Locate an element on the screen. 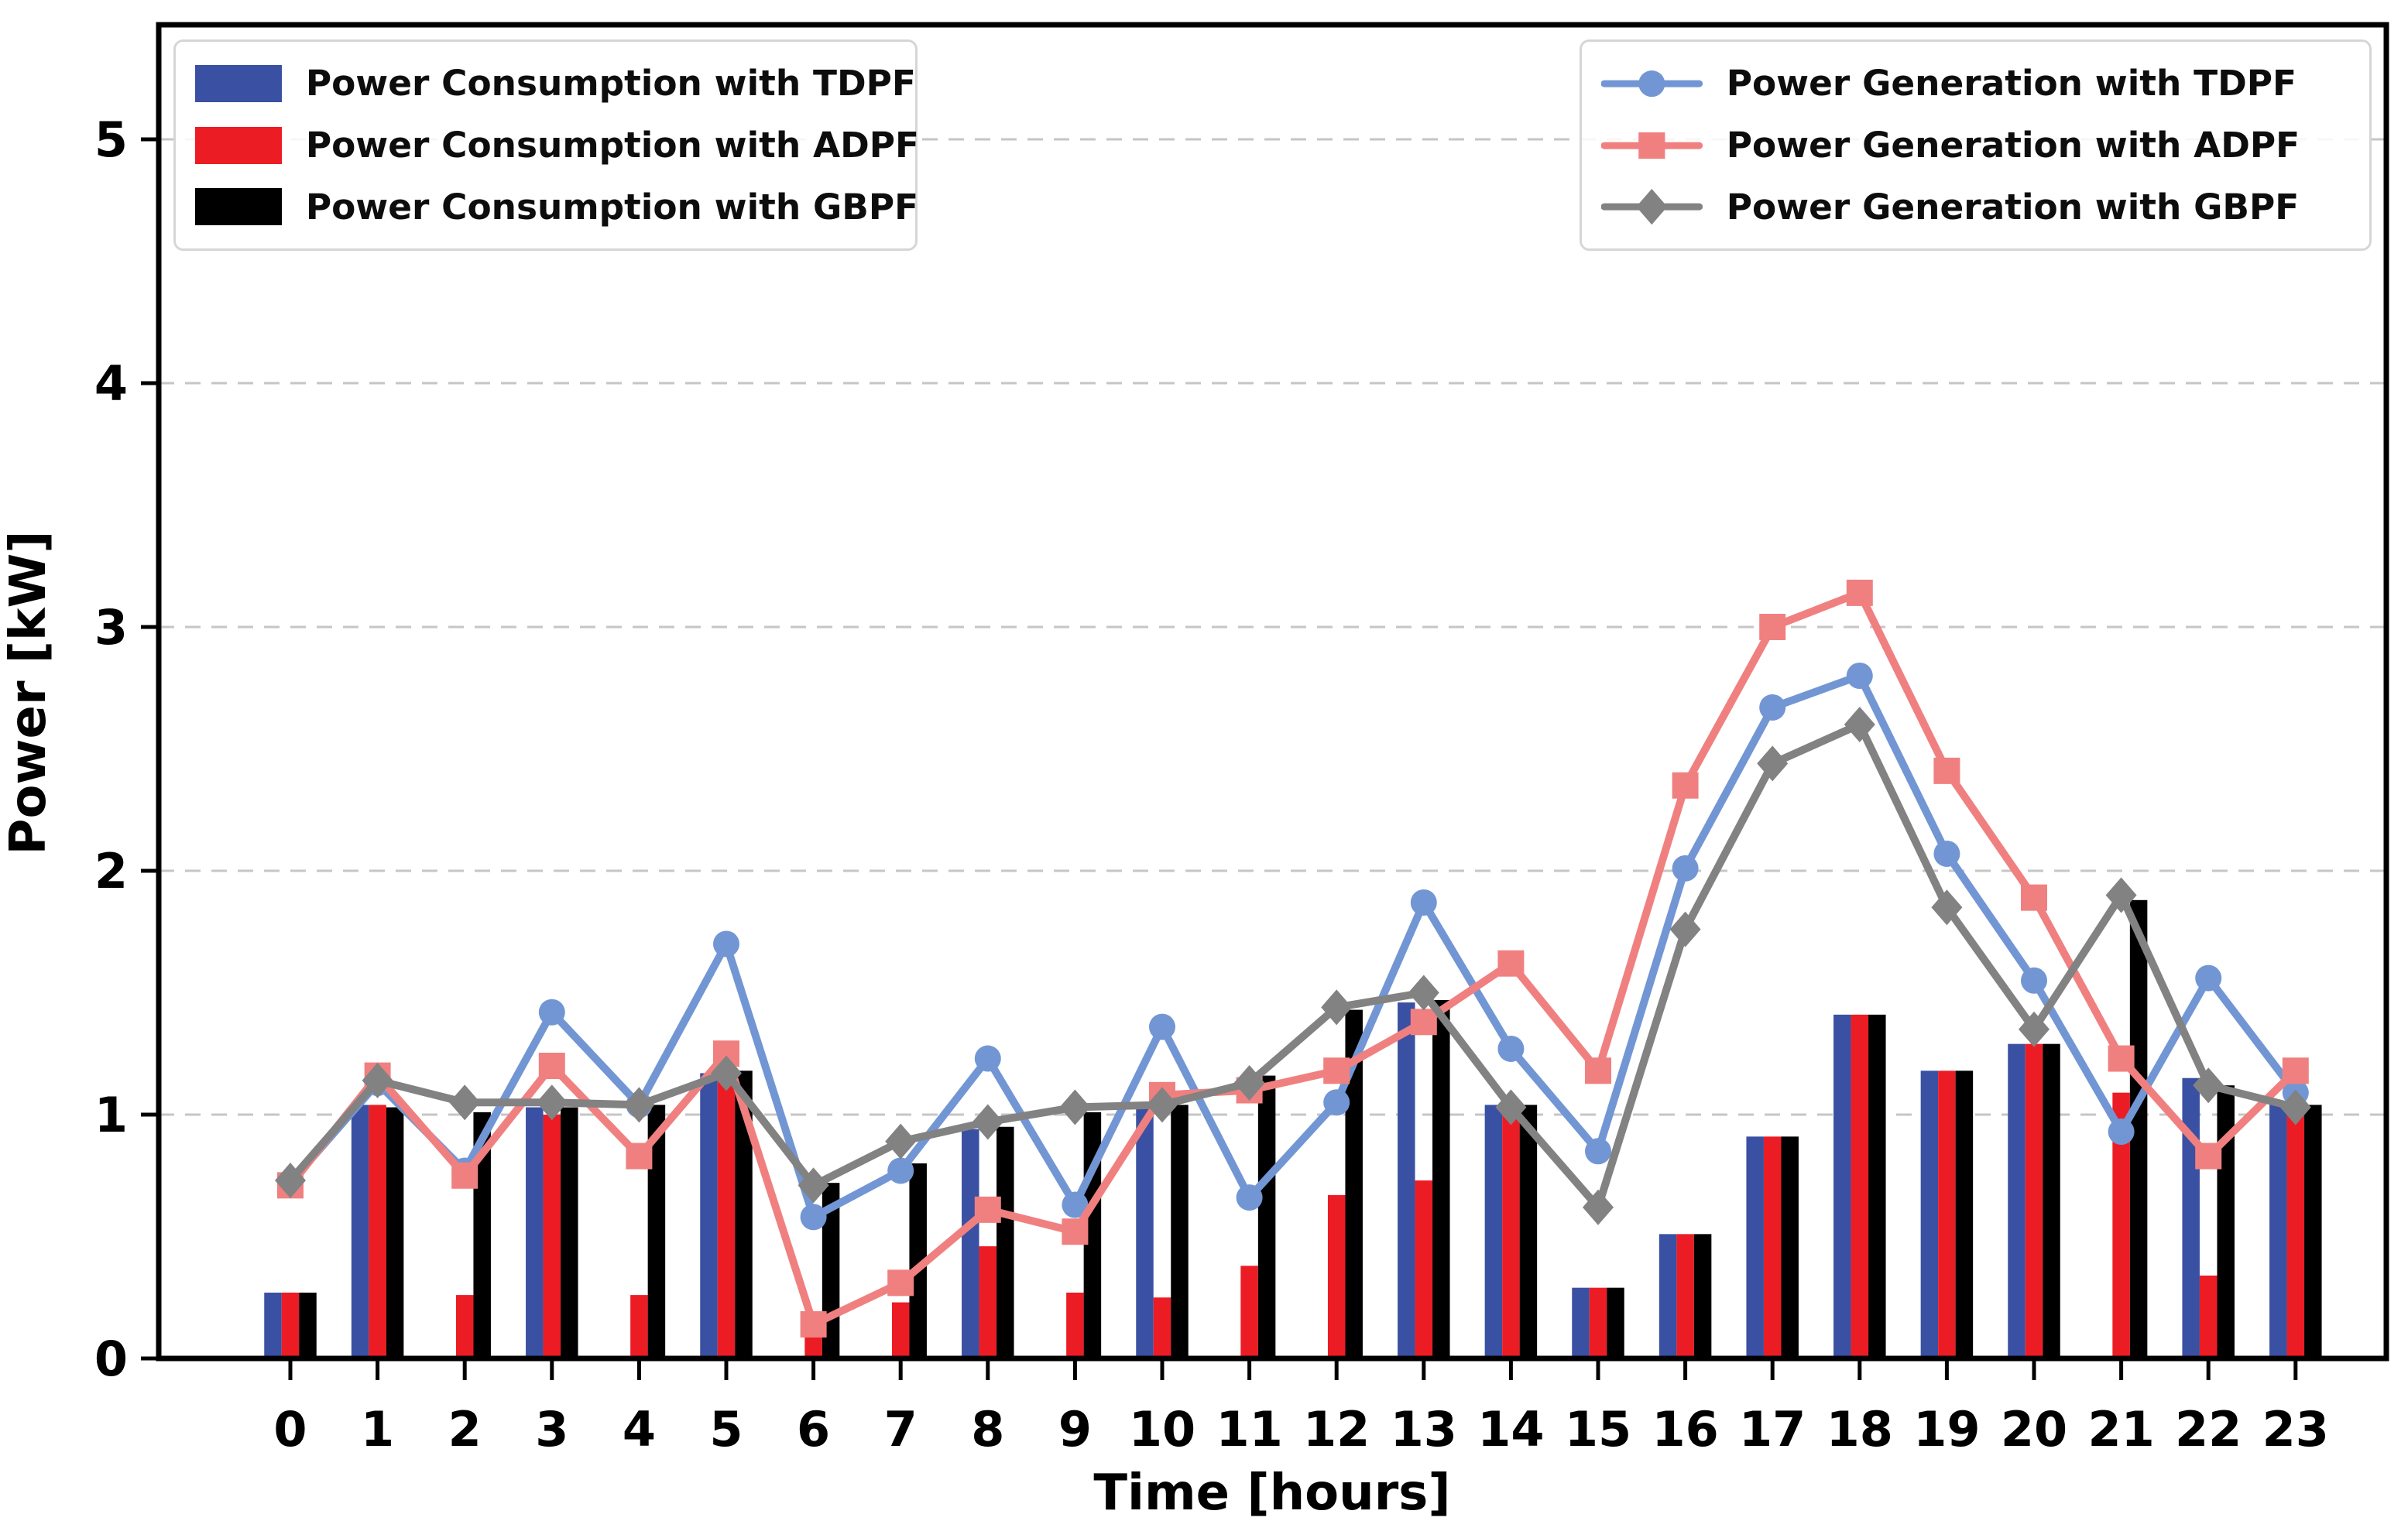 The image size is (2408, 1521). svg-text: 23 is located at coordinates (2295, 1429).